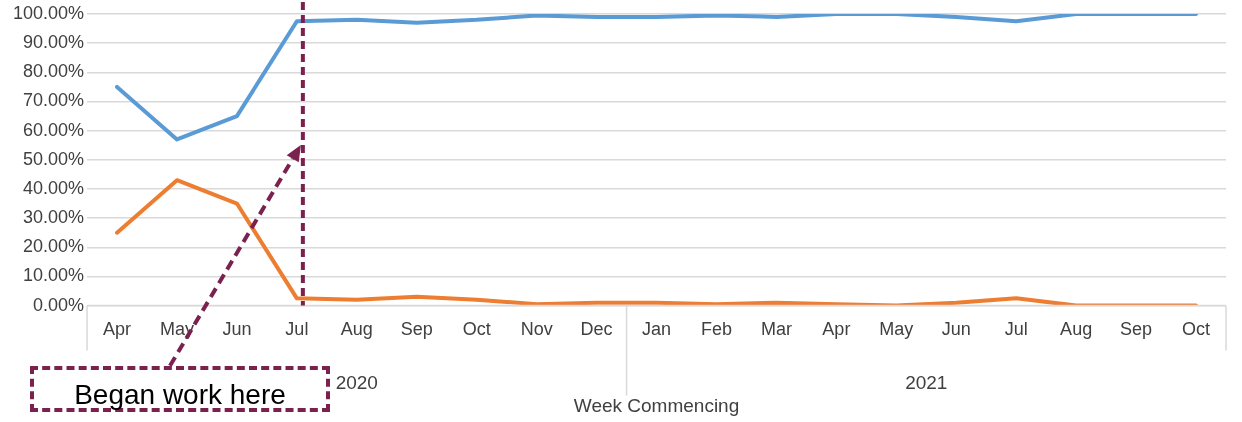 Image resolution: width=1242 pixels, height=422 pixels. I want to click on x-tick-label: Jan, so click(657, 329).